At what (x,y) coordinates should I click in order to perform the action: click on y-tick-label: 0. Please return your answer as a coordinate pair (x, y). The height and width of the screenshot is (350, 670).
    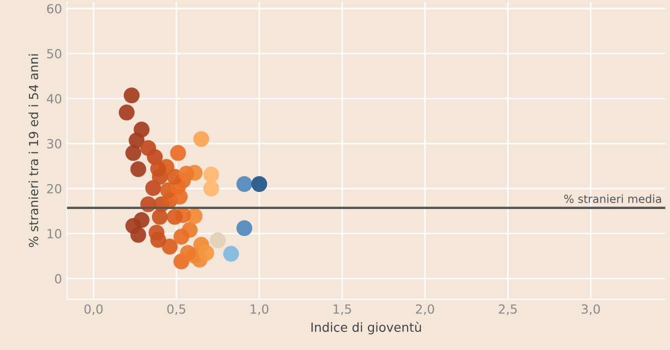
    Looking at the image, I should click on (58, 279).